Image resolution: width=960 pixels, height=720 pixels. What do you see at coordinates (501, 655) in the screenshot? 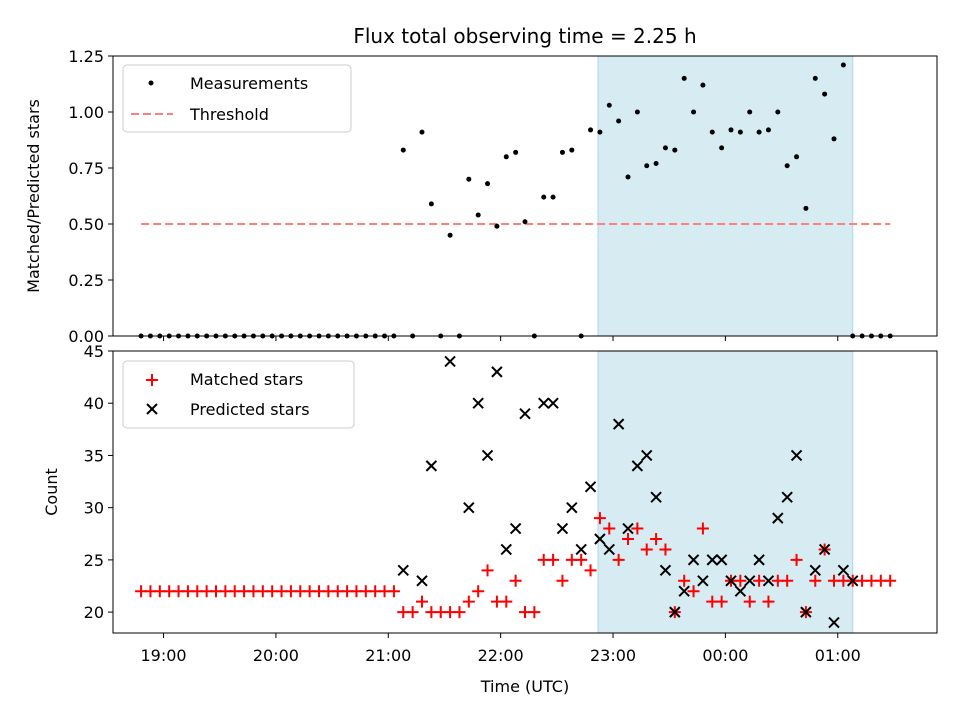
I see `x-tick-label: 22:00` at bounding box center [501, 655].